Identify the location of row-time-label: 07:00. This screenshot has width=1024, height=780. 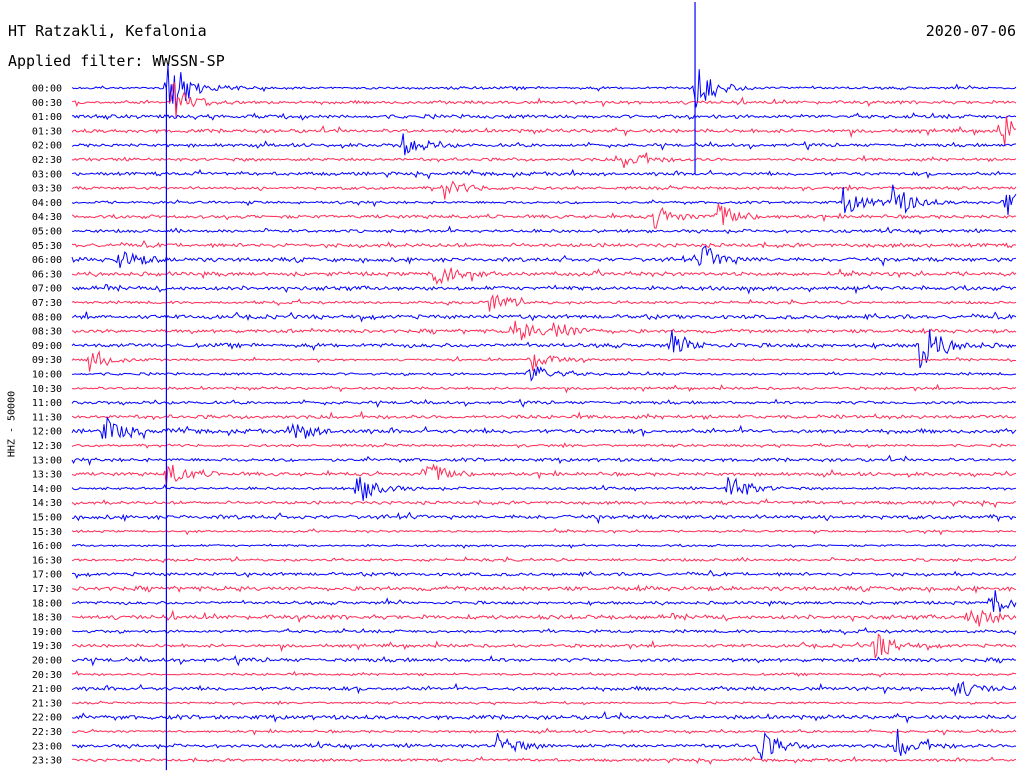
(47, 289).